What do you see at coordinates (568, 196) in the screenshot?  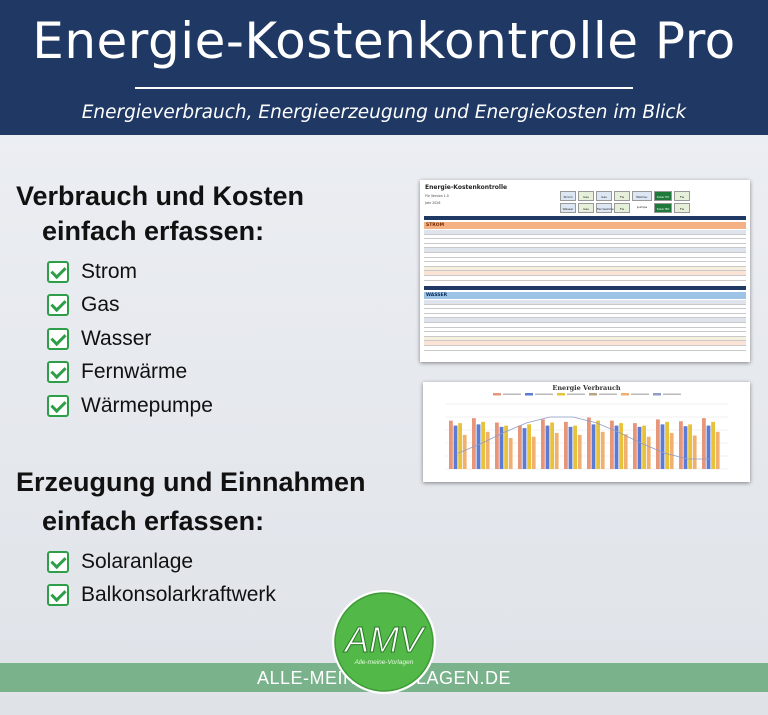 I see `nav-cell: Strom` at bounding box center [568, 196].